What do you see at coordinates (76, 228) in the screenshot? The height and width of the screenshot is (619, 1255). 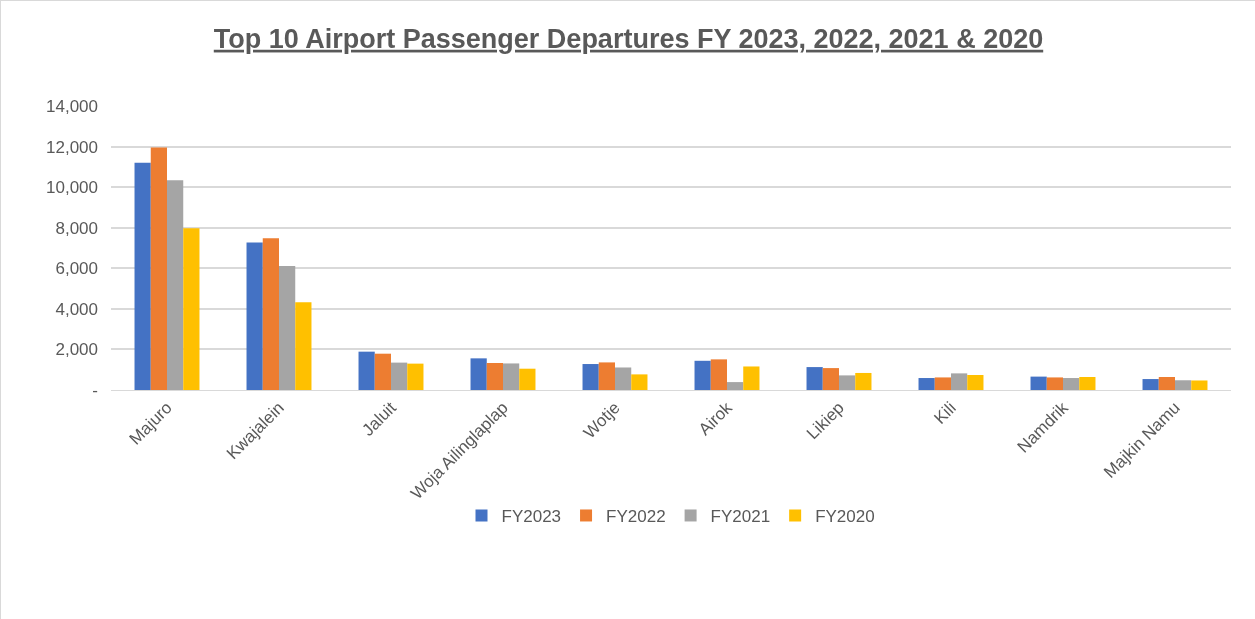 I see `y-tick-label: 8,000` at bounding box center [76, 228].